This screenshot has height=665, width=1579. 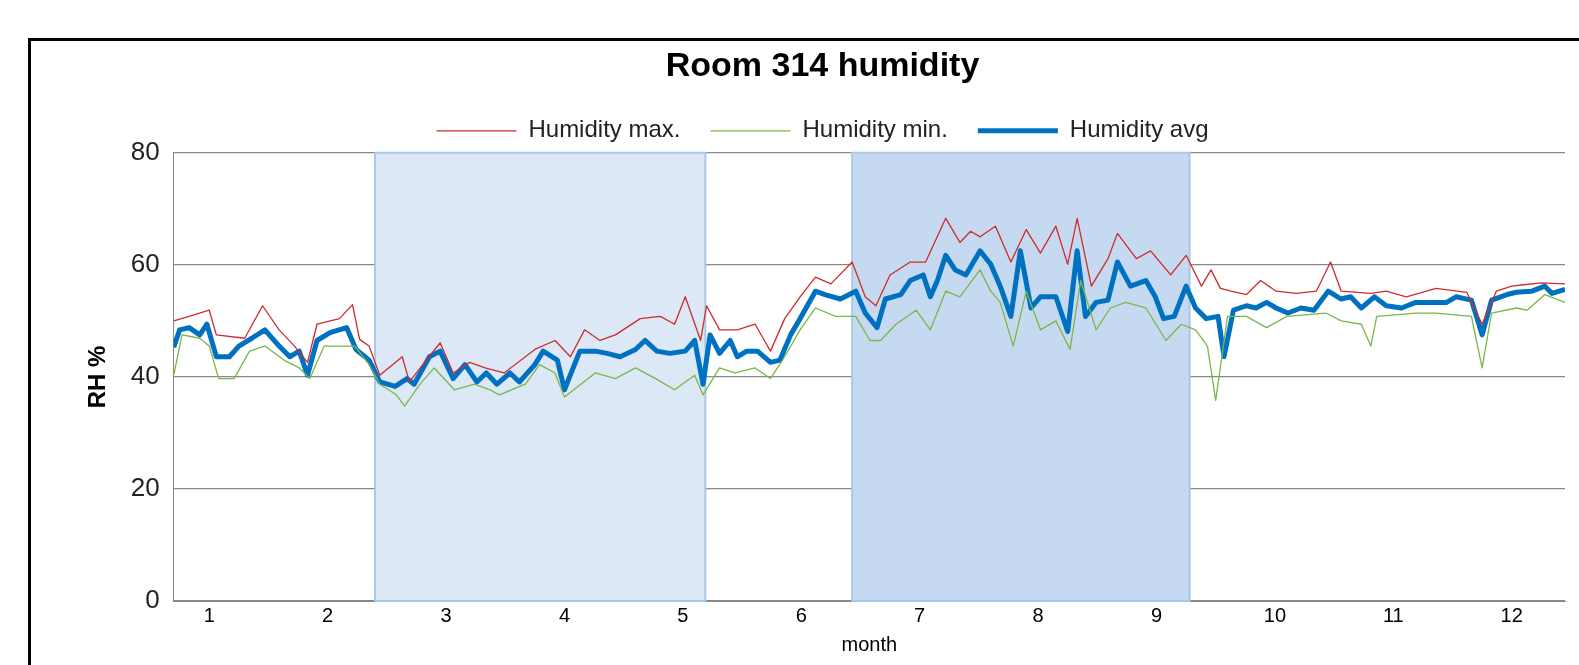 What do you see at coordinates (145, 487) in the screenshot?
I see `y-tick-label: 20` at bounding box center [145, 487].